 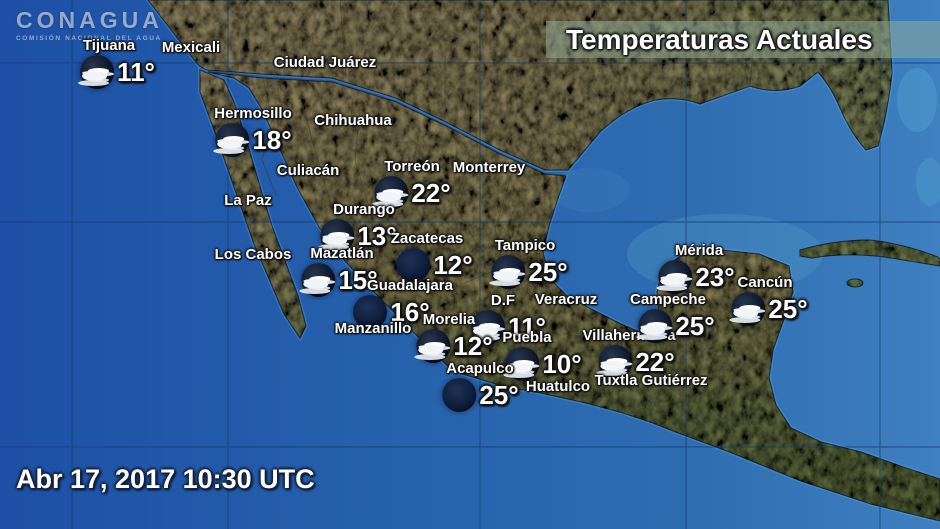 I want to click on city-label: Los Cabos, so click(x=253, y=254).